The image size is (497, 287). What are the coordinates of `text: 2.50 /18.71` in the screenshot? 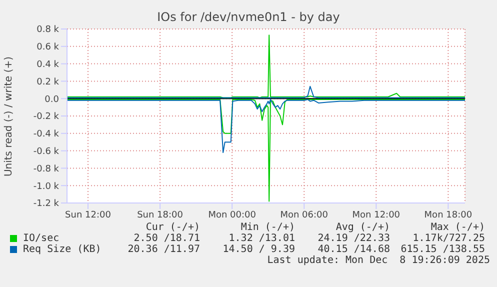 It's located at (166, 238).